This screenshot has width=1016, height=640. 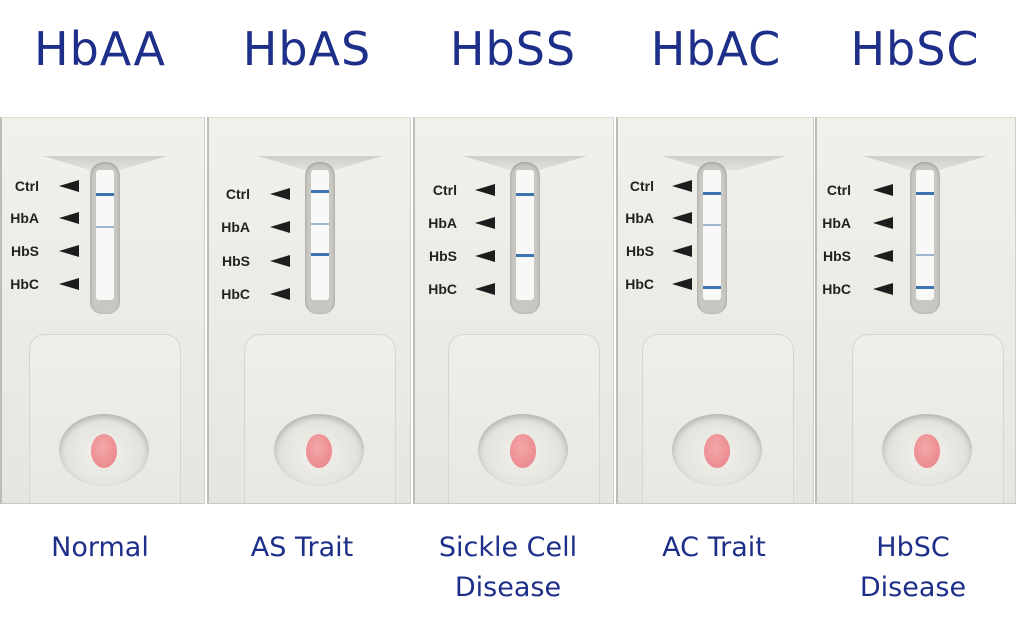 I want to click on caption-as-trait: AS Trait, so click(x=302, y=547).